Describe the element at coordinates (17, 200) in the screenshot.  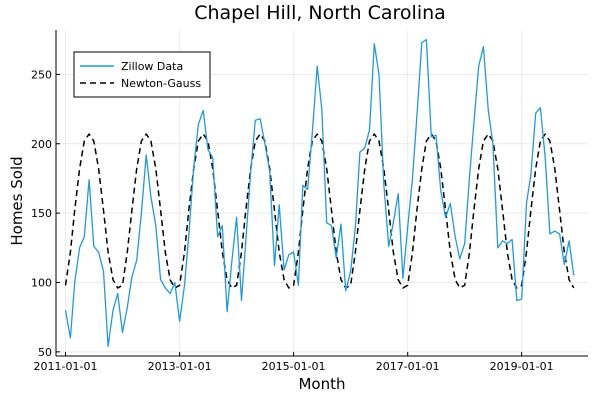
I see `y-axis-title: Homes Sold` at that location.